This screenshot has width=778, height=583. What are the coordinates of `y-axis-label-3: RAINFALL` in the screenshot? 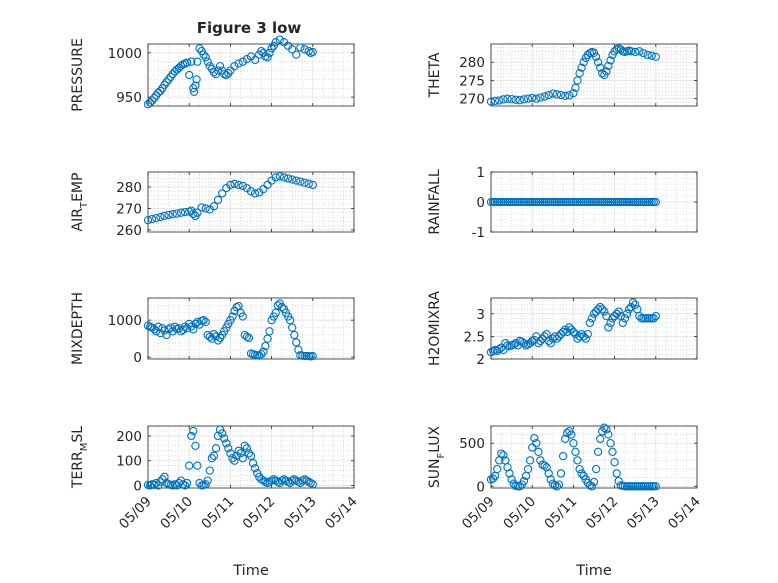 It's located at (435, 201).